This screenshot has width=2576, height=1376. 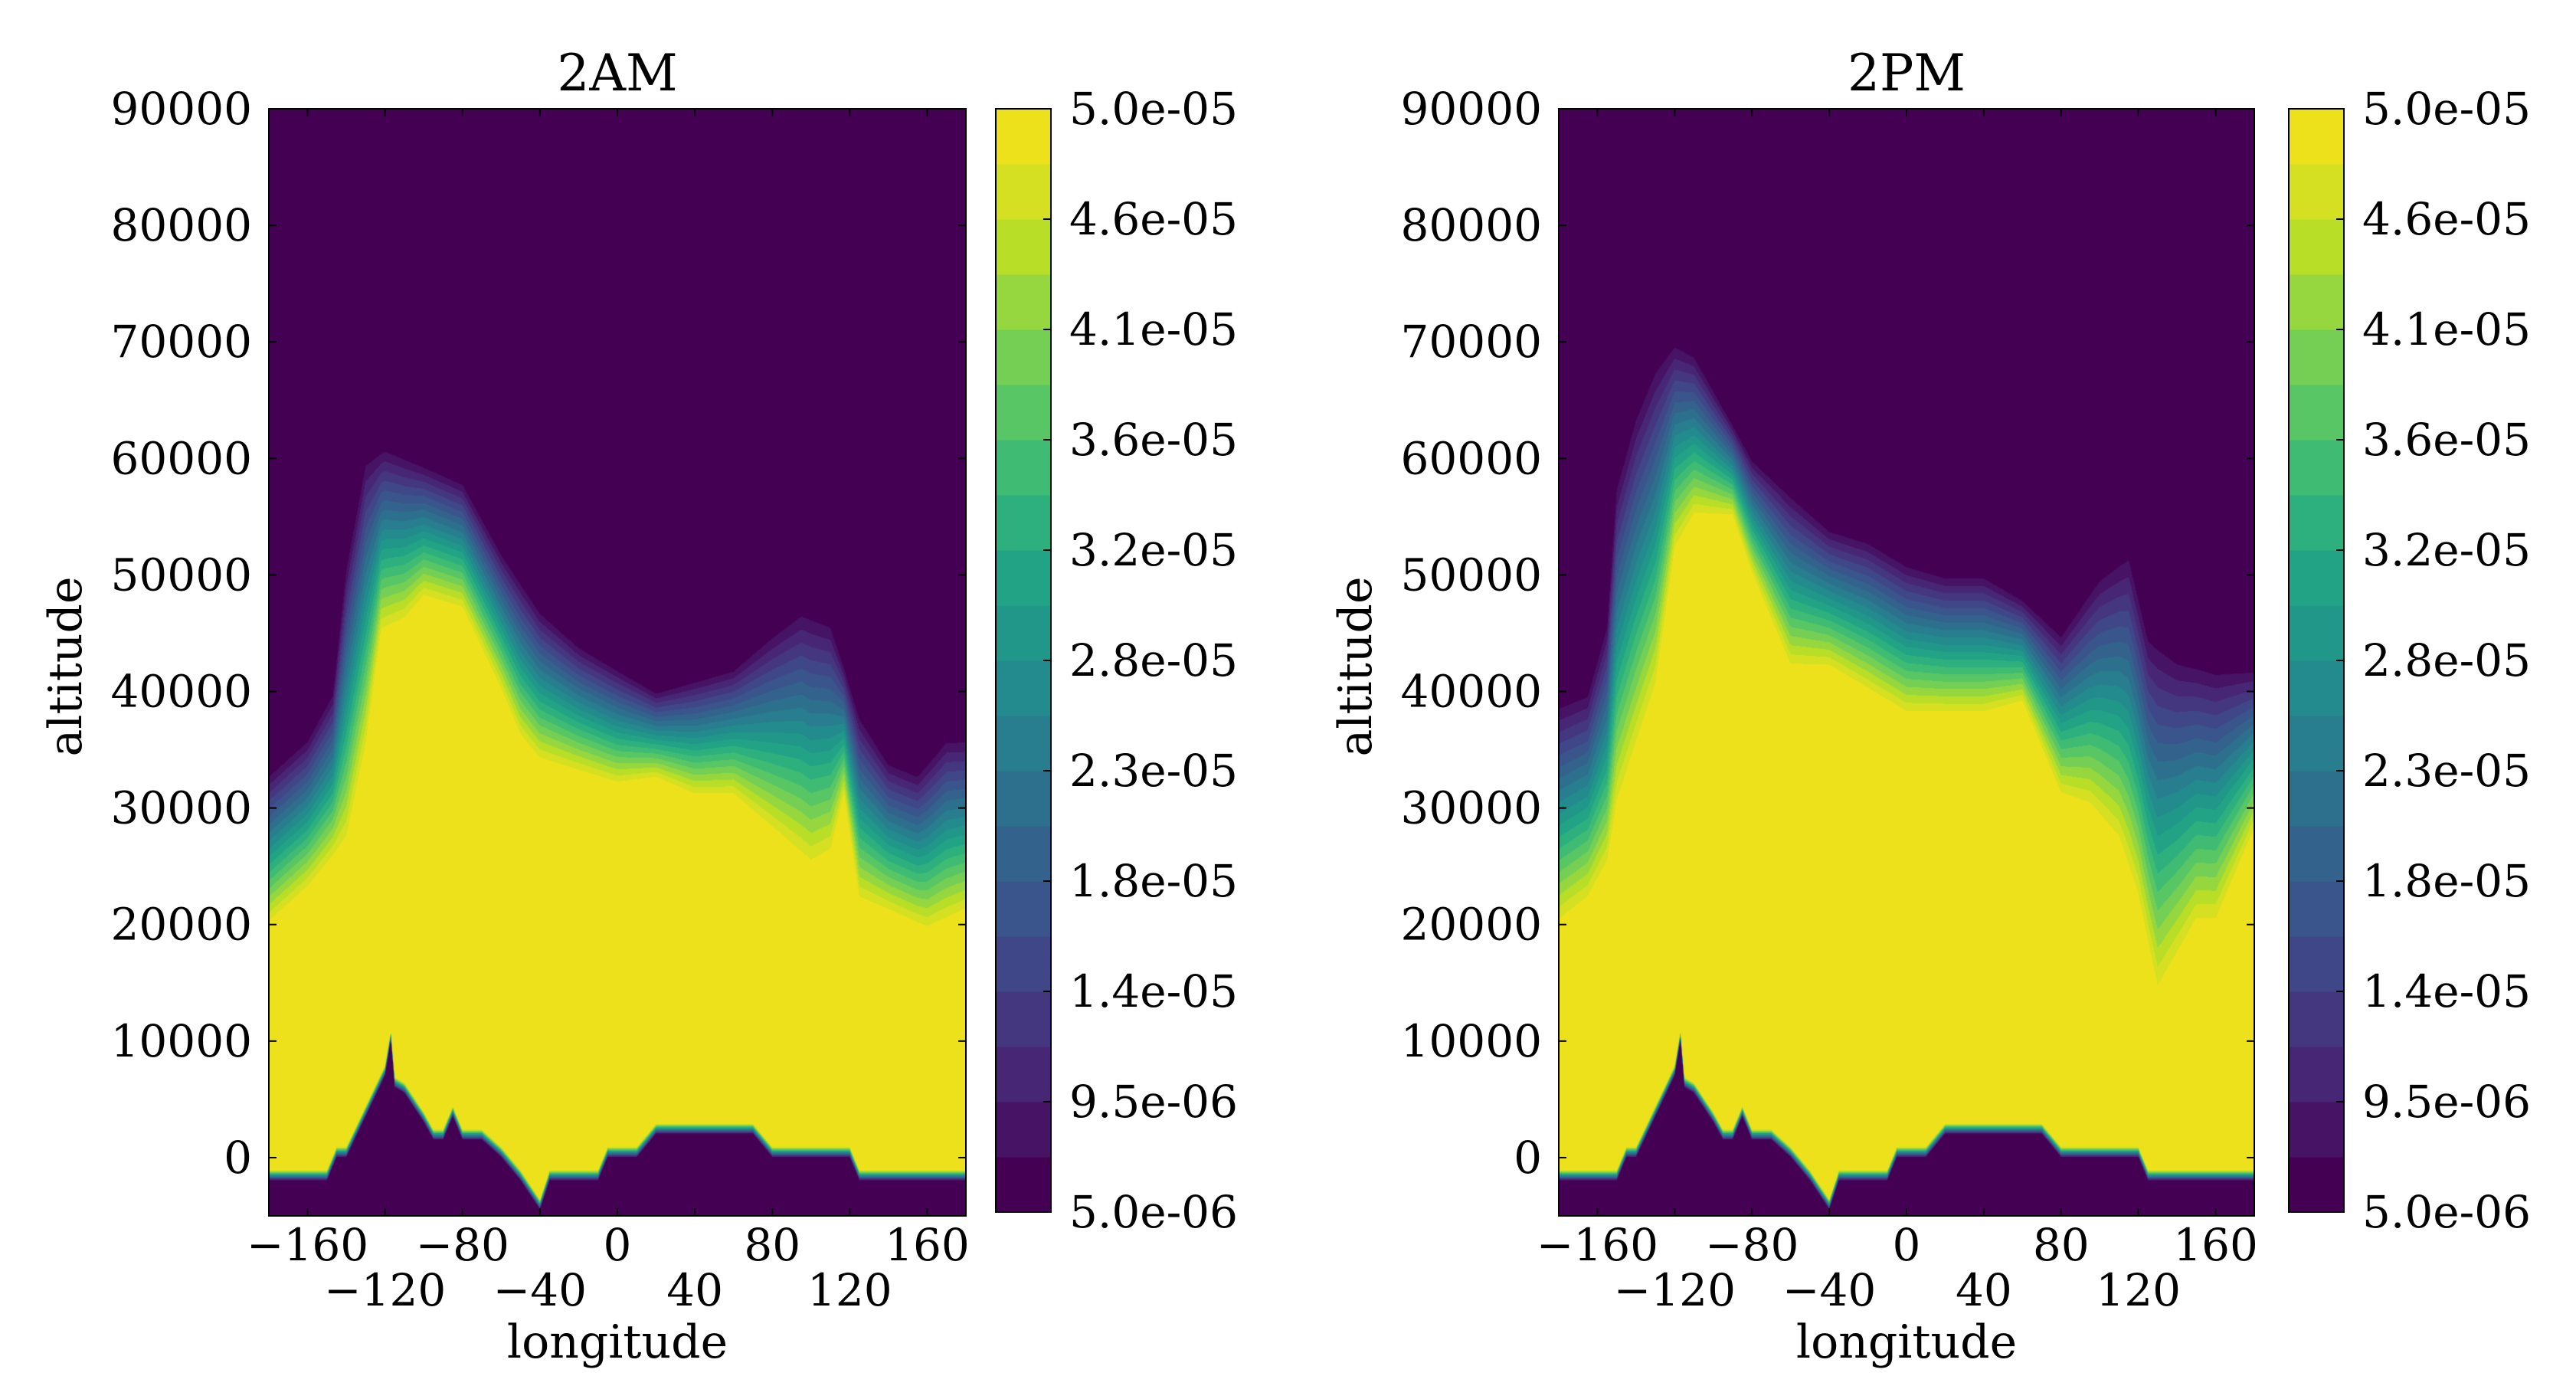 What do you see at coordinates (618, 1245) in the screenshot?
I see `x-tick-label: 0` at bounding box center [618, 1245].